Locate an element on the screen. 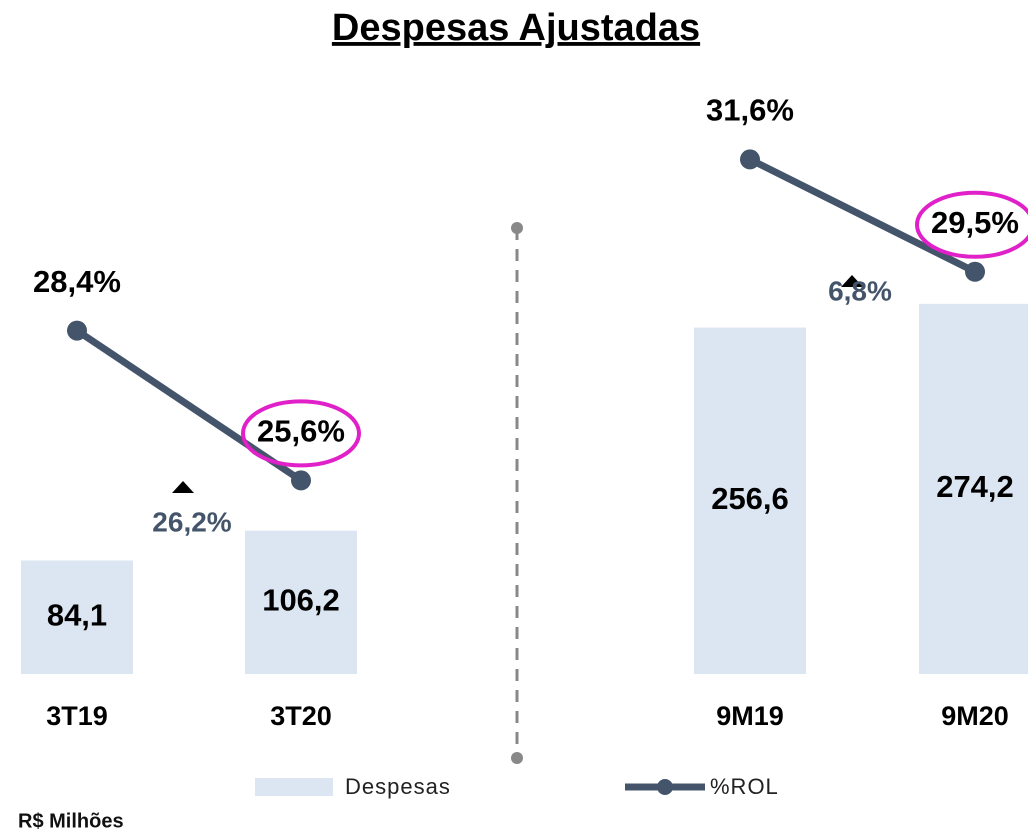  chart-title: Despesas Ajustadas is located at coordinates (516, 28).